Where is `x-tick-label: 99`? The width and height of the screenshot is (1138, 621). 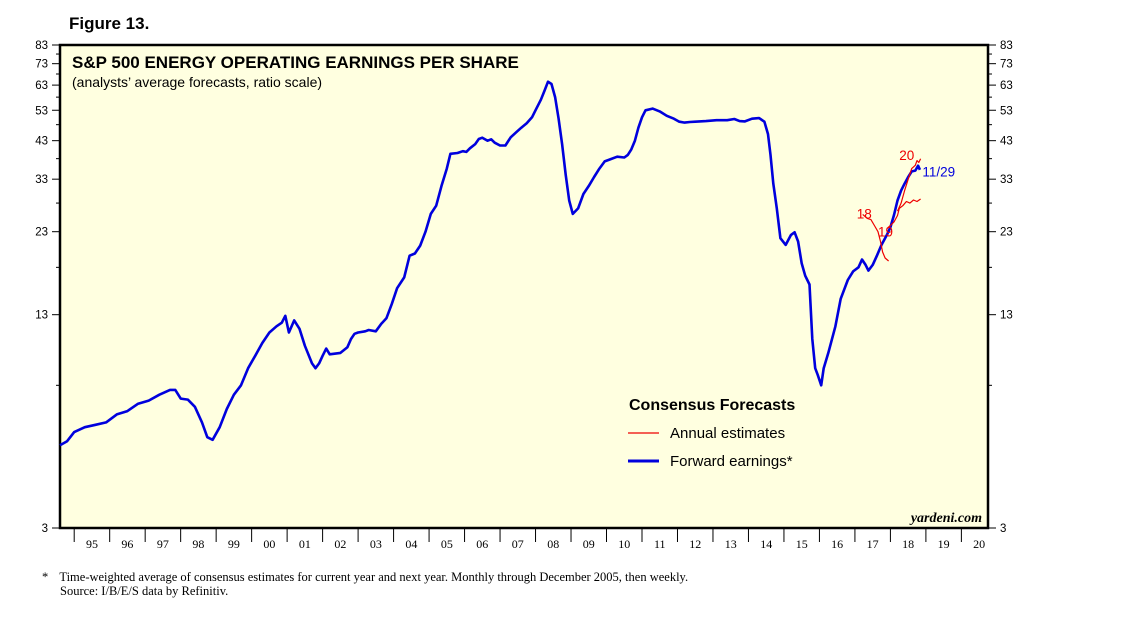 x-tick-label: 99 is located at coordinates (234, 544).